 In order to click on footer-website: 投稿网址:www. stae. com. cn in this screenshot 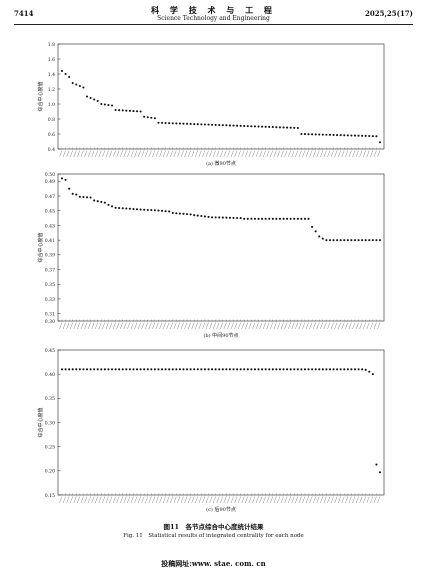, I will do `click(213, 563)`.